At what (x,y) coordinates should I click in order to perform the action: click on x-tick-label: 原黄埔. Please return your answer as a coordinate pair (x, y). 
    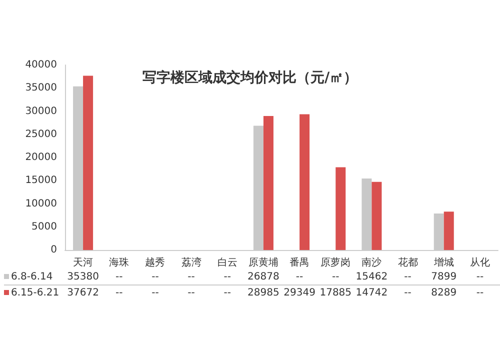
    Looking at the image, I should click on (263, 262).